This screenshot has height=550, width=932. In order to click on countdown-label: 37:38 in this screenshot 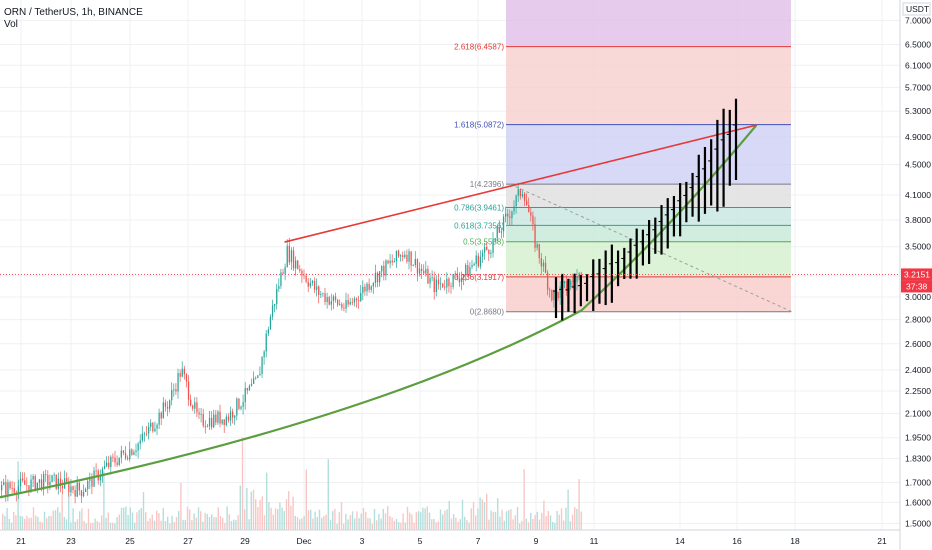, I will do `click(917, 286)`.